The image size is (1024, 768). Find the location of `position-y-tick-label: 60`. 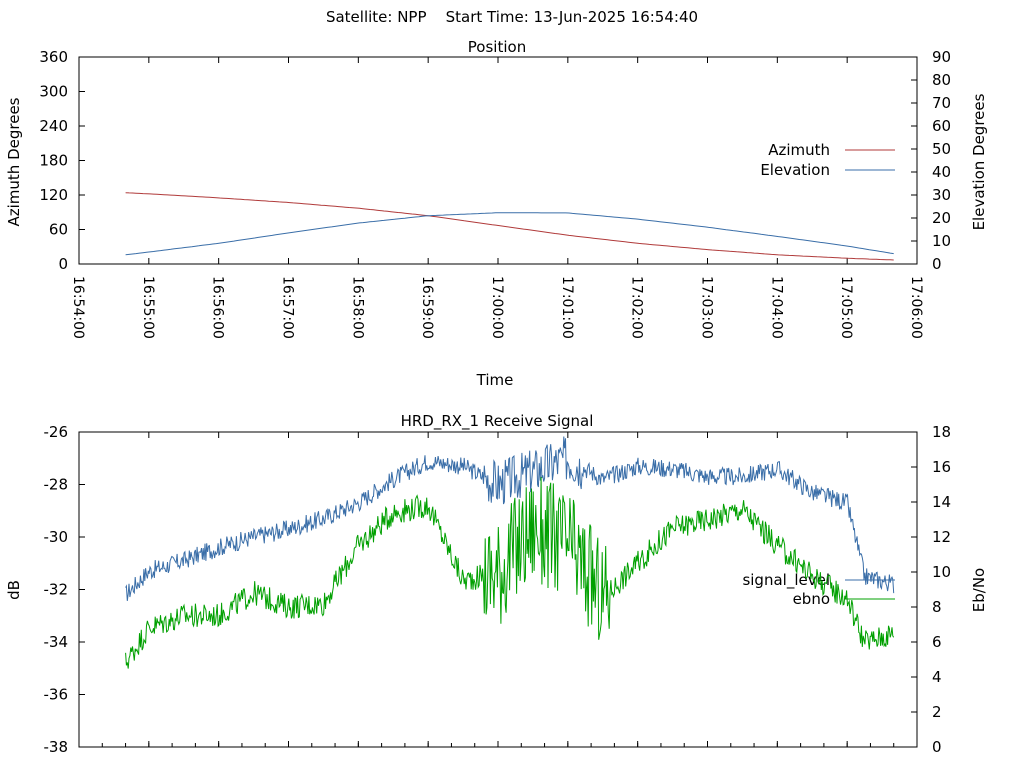

position-y-tick-label: 60 is located at coordinates (58, 230).